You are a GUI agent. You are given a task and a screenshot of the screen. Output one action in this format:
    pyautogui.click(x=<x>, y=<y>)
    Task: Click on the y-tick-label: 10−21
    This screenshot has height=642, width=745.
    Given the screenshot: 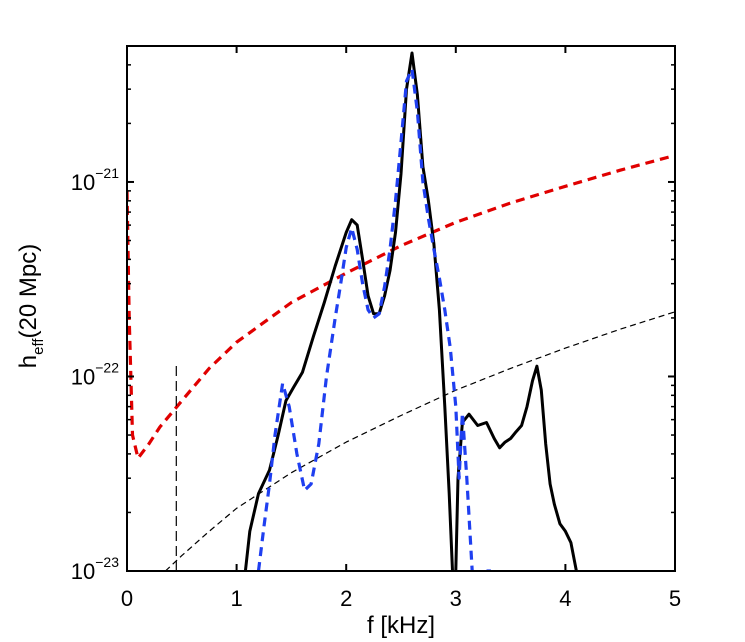 What is the action you would take?
    pyautogui.click(x=95, y=180)
    